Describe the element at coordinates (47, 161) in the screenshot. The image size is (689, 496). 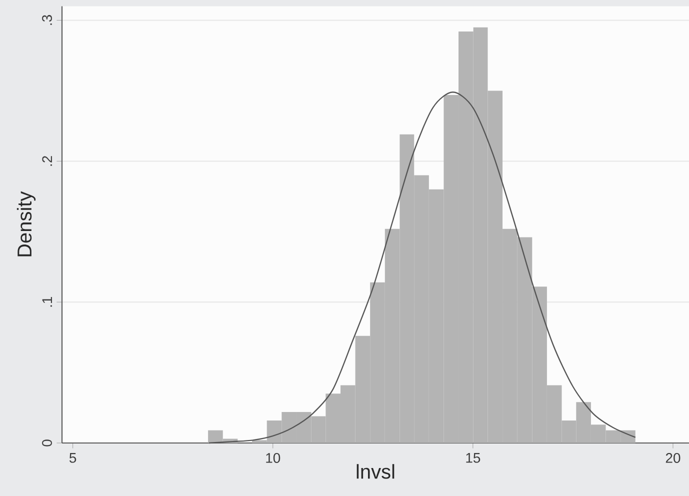
I see `y-tick-label: .2` at that location.